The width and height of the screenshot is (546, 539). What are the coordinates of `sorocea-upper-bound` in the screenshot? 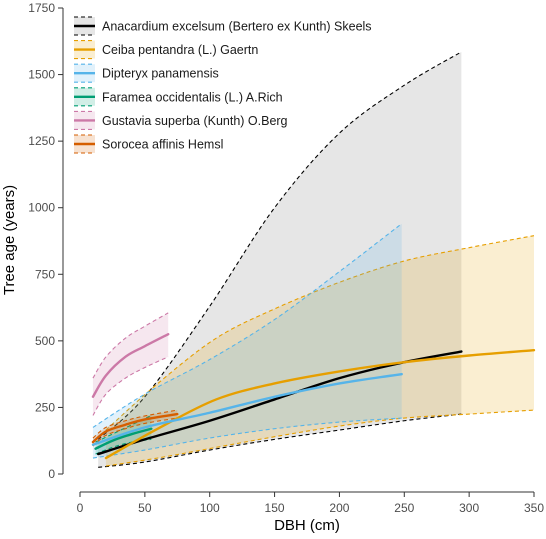 It's located at (135, 424).